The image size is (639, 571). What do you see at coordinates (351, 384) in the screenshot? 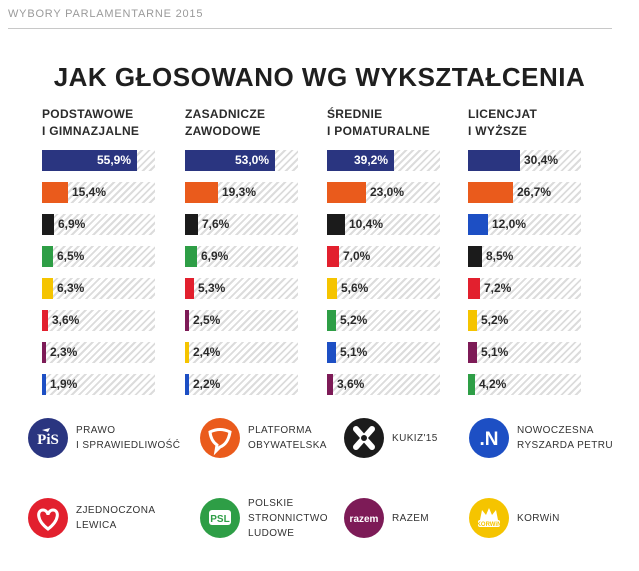
I see `bar-value-label: 3,6%` at bounding box center [351, 384].